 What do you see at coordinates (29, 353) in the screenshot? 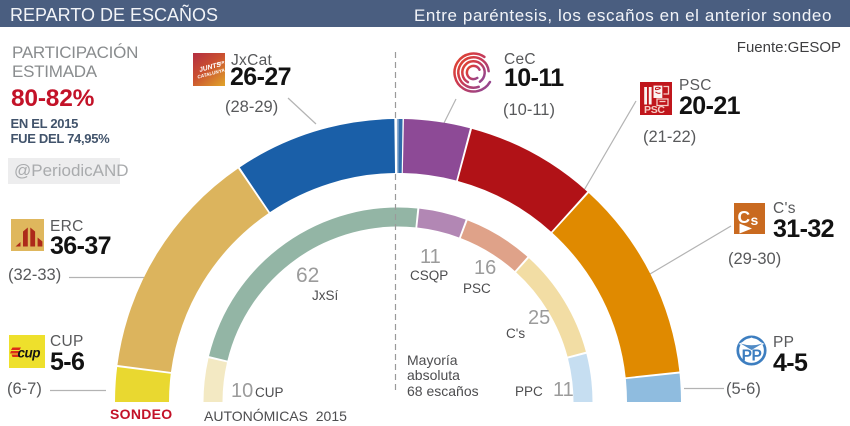
I see `svg-text: cup` at bounding box center [29, 353].